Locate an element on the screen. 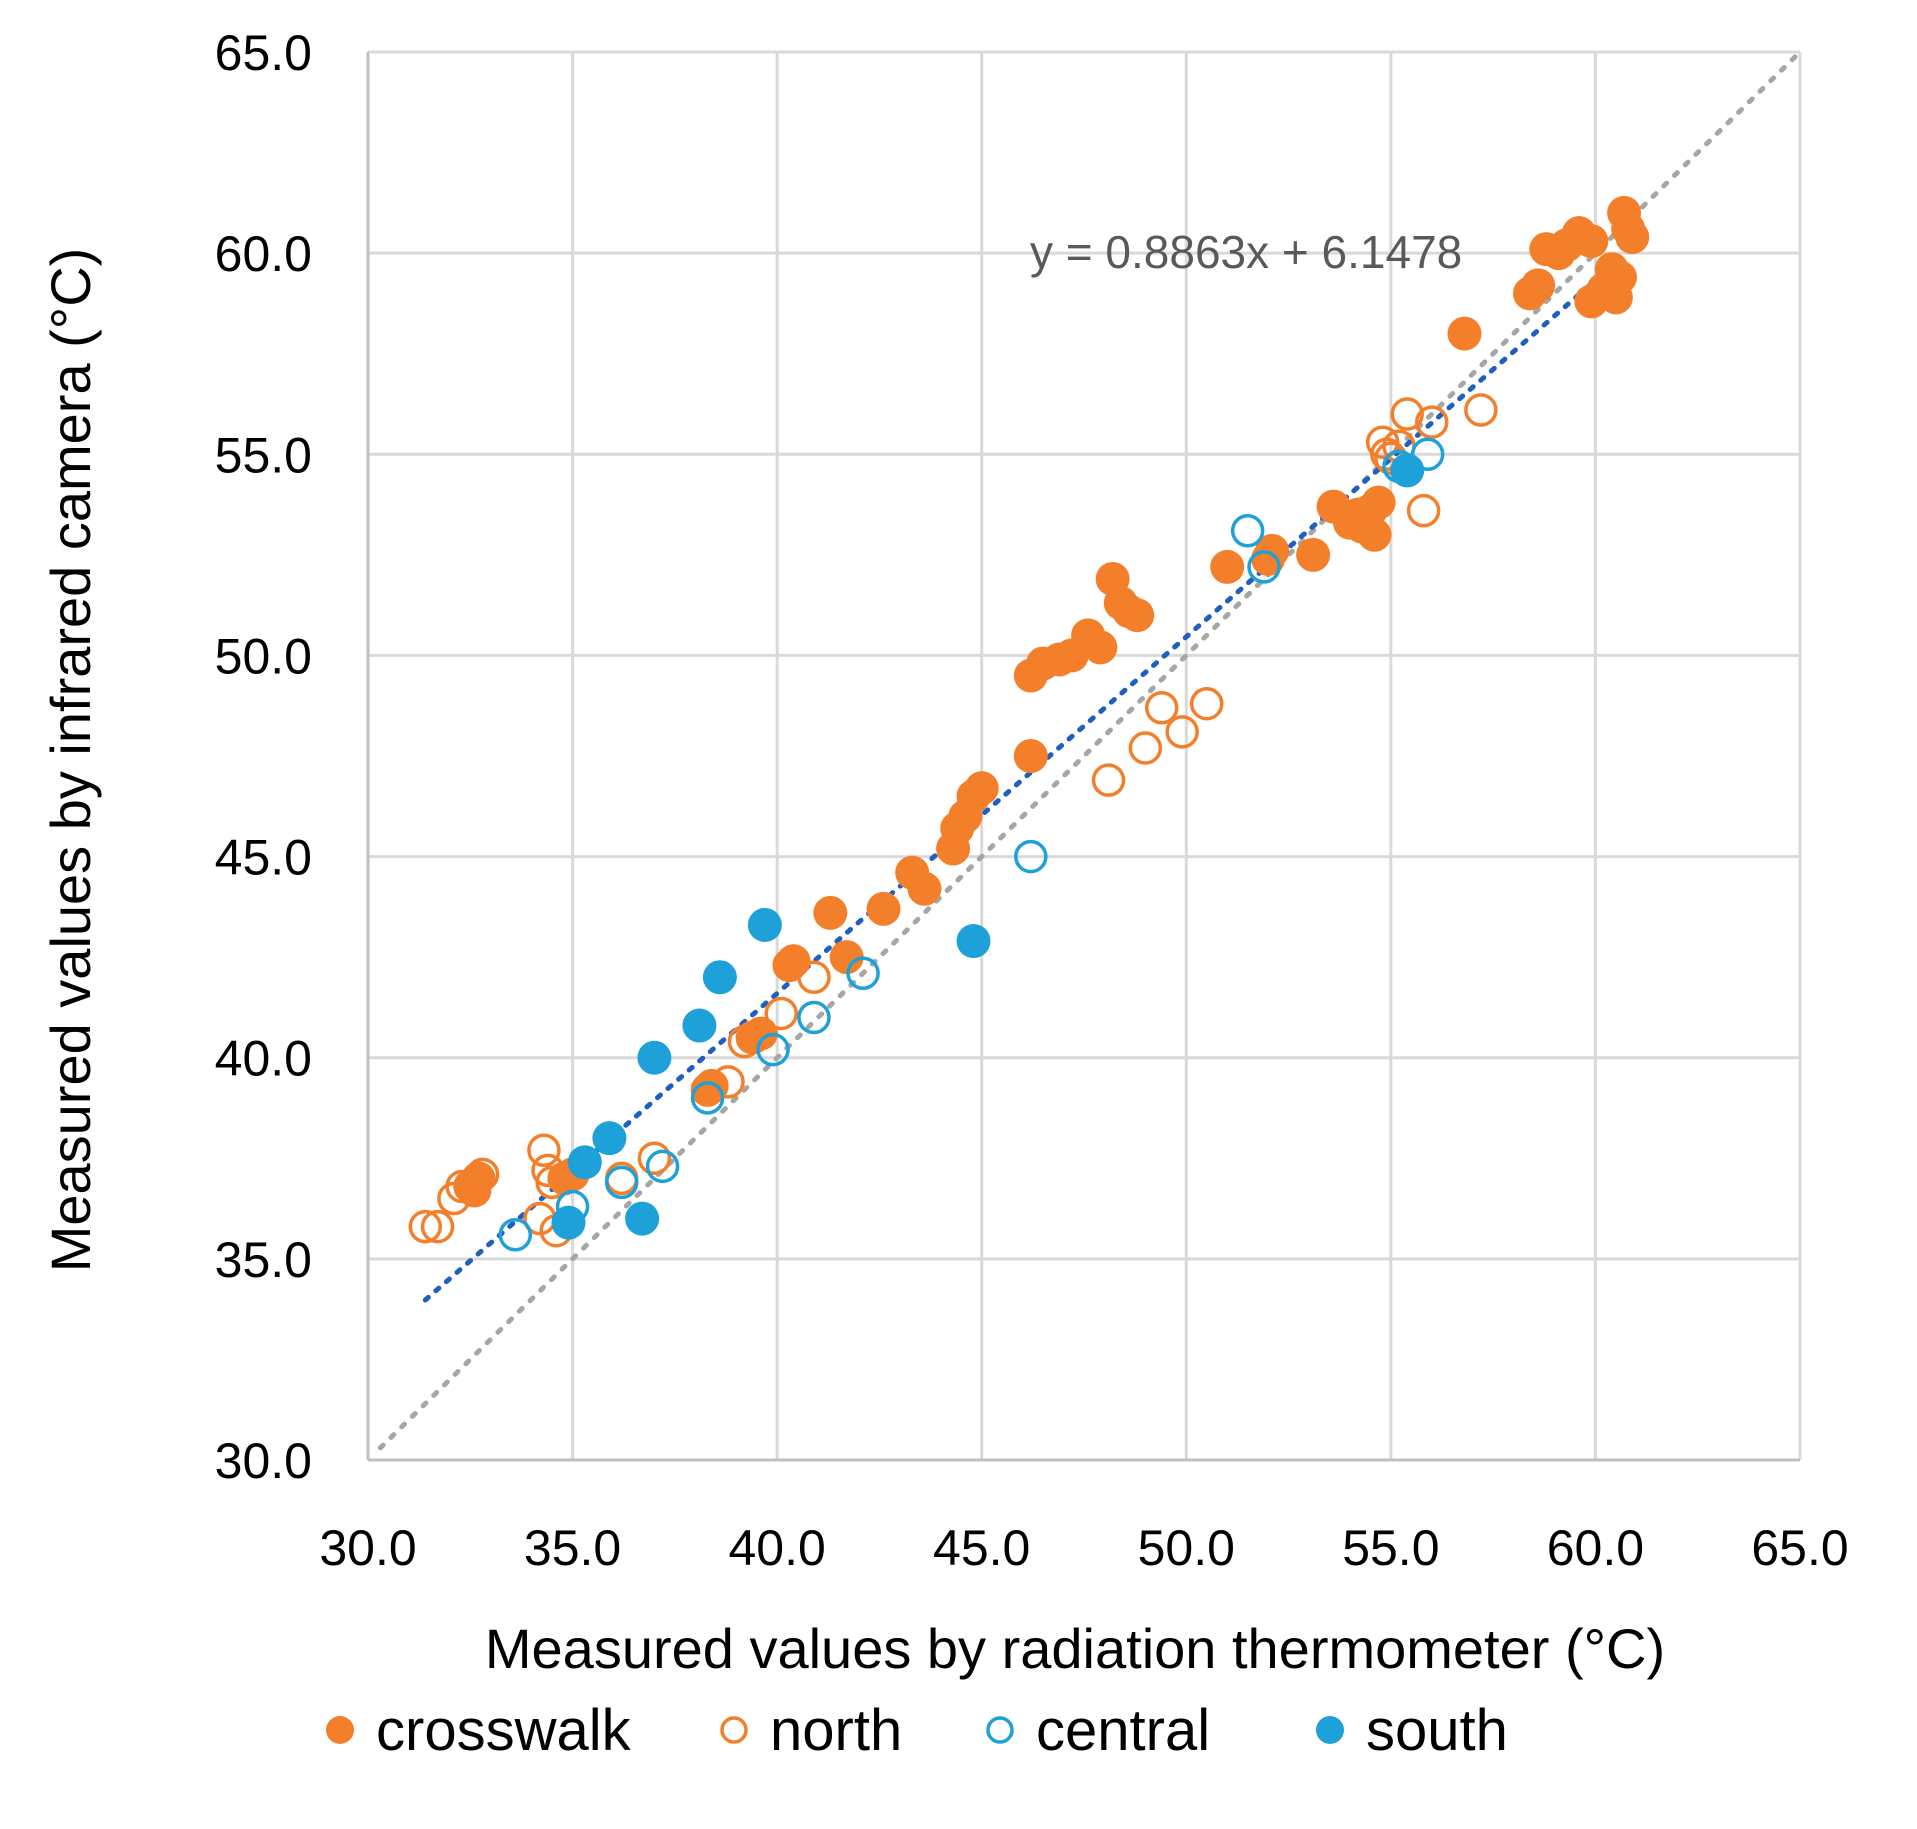 This screenshot has height=1829, width=1917. y-tick-label: 45.0 is located at coordinates (263, 858).